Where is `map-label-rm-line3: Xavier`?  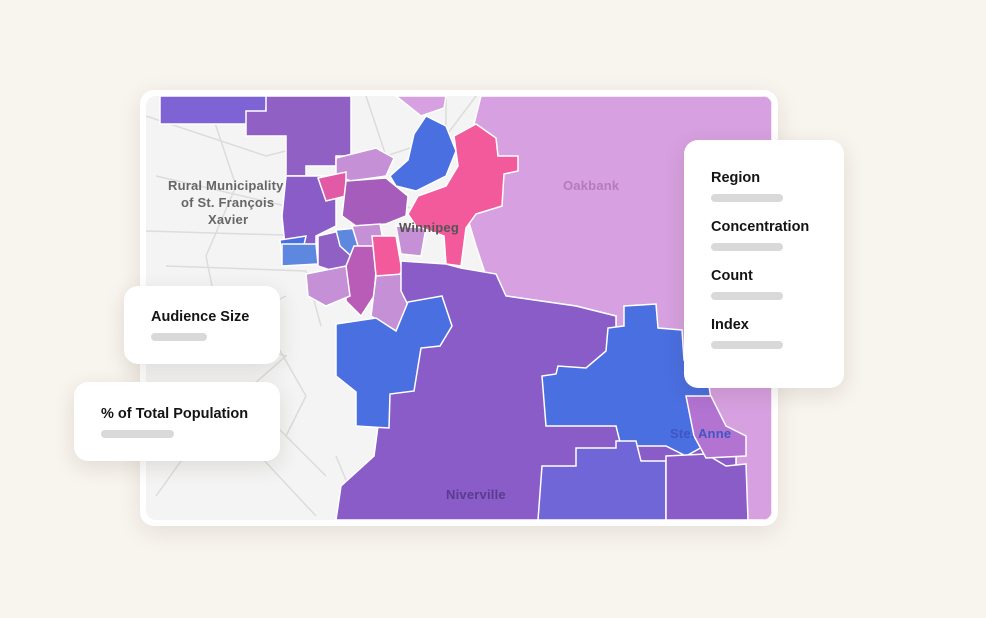
map-label-rm-line3: Xavier is located at coordinates (228, 219).